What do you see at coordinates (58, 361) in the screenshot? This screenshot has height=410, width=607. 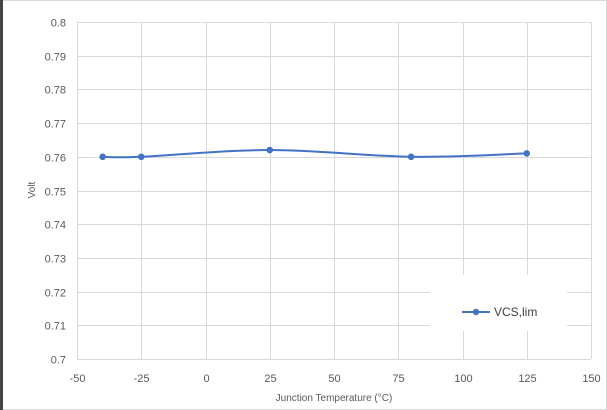 I see `y-tick-label: 0.7` at bounding box center [58, 361].